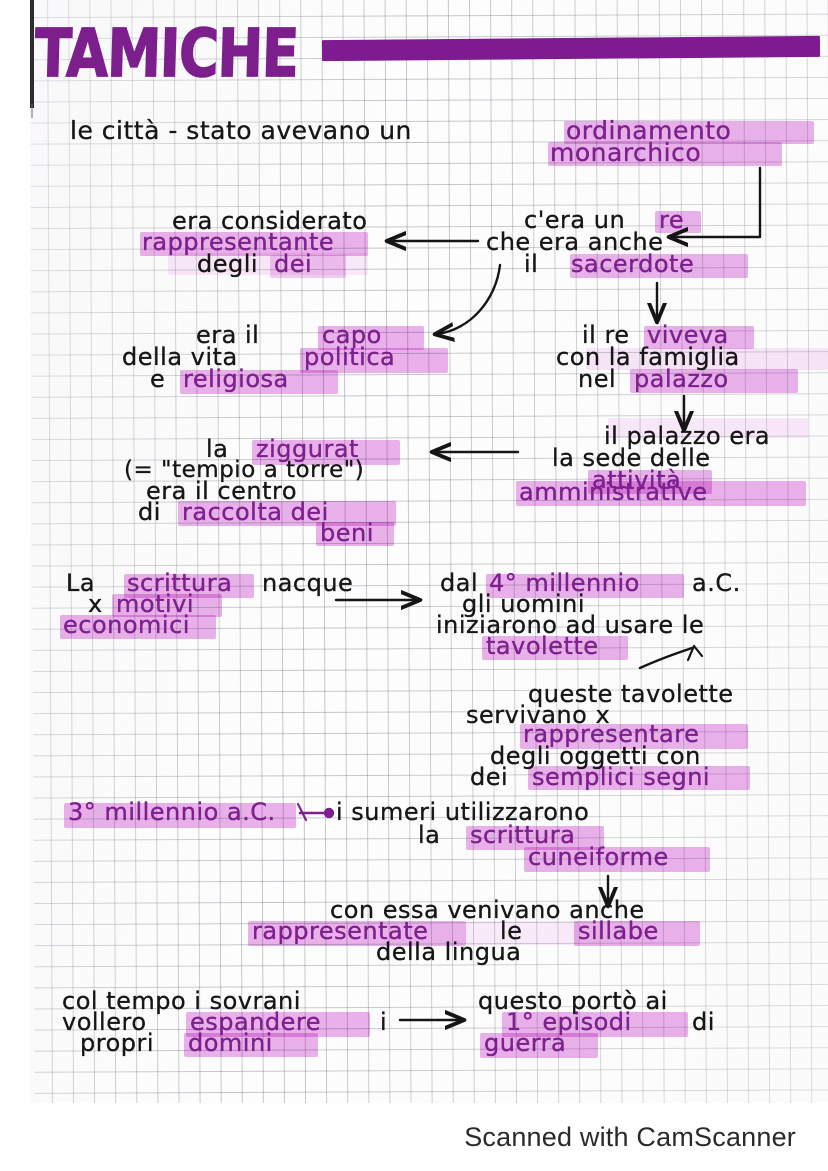  I want to click on highlight-palazzo-band, so click(708, 428).